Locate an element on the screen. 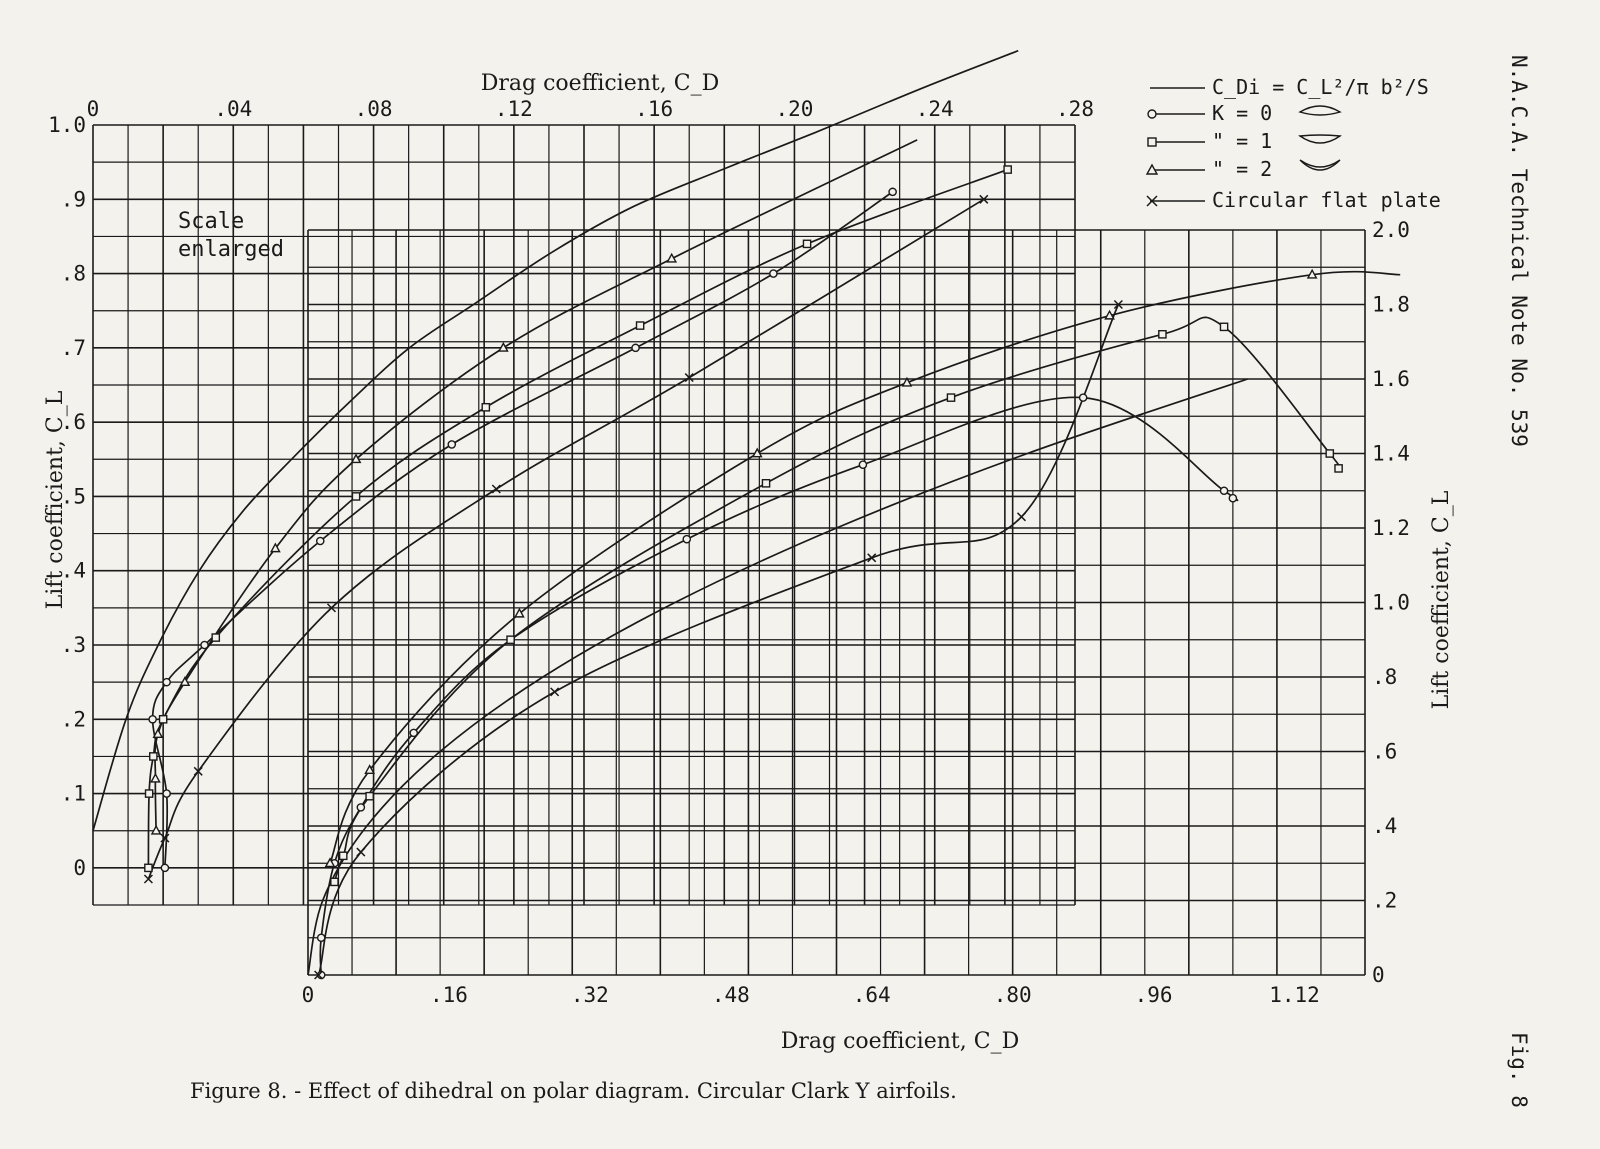 This screenshot has height=1149, width=1600. legend-k2-label: " = 2 is located at coordinates (1242, 169).